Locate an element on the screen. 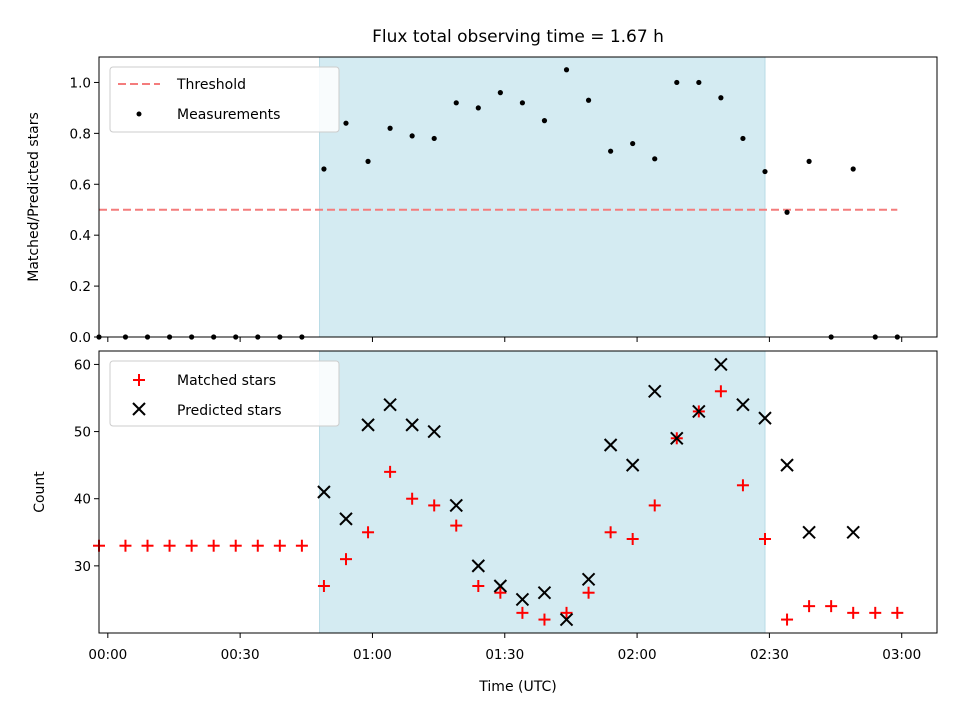 Image resolution: width=960 pixels, height=720 pixels. top-y-tick-label: 0.6 is located at coordinates (80, 185).